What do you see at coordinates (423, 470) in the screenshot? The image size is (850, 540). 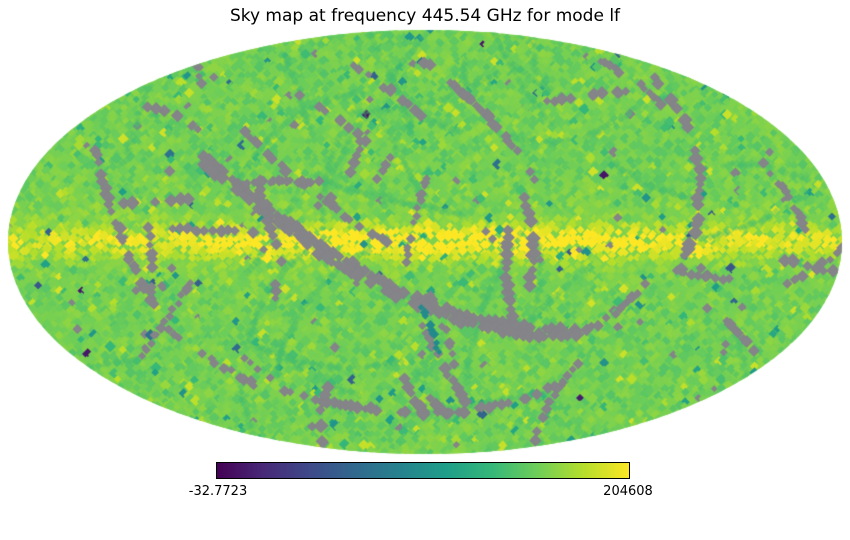 I see `colorbar-gradient` at bounding box center [423, 470].